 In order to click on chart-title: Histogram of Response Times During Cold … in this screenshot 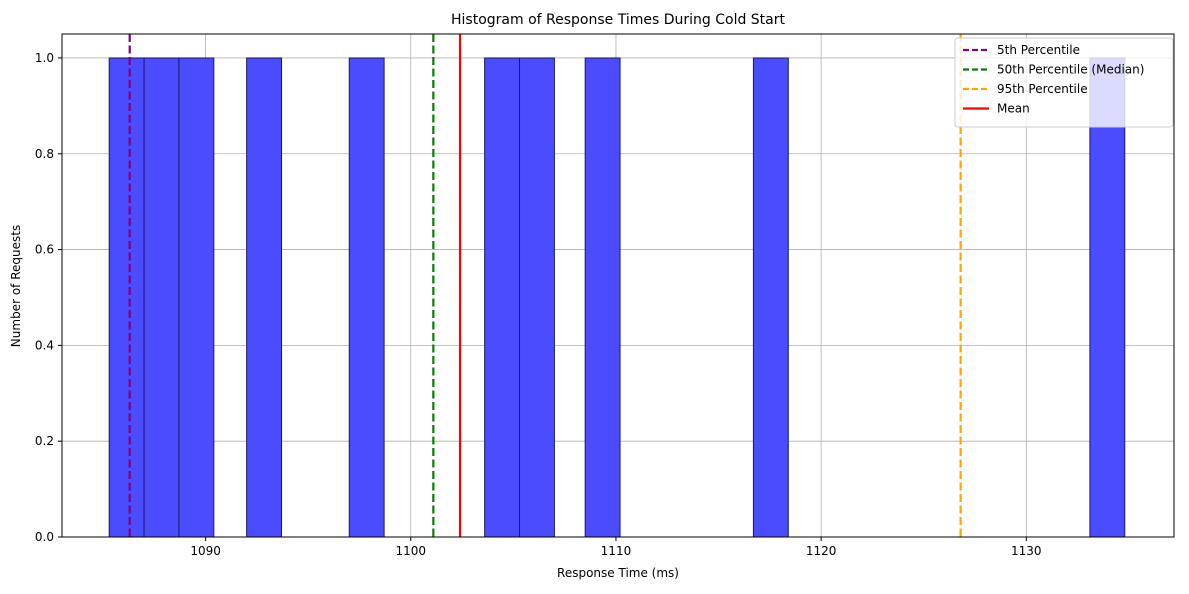, I will do `click(618, 20)`.